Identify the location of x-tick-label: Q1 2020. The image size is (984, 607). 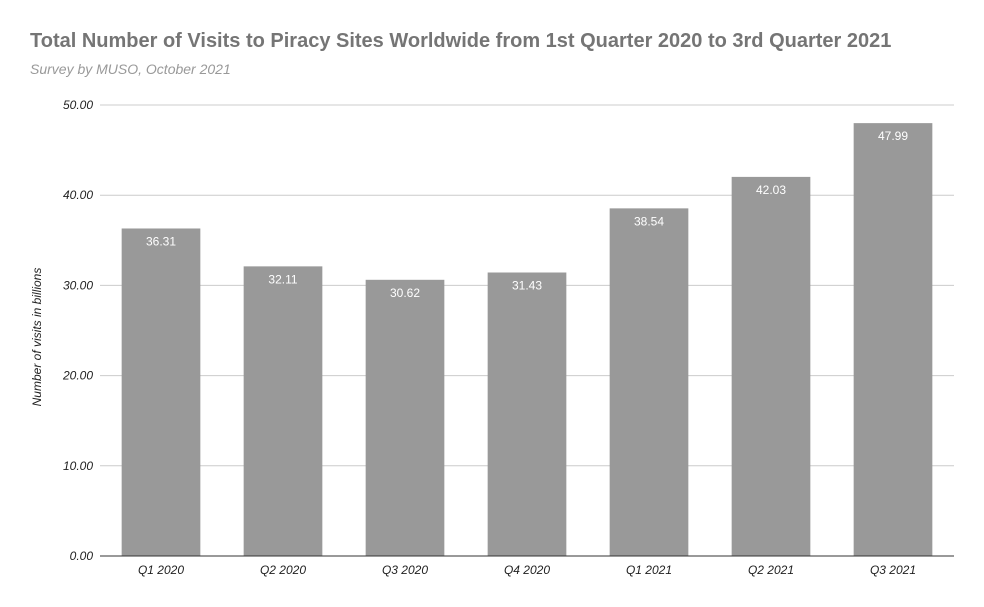
(161, 570).